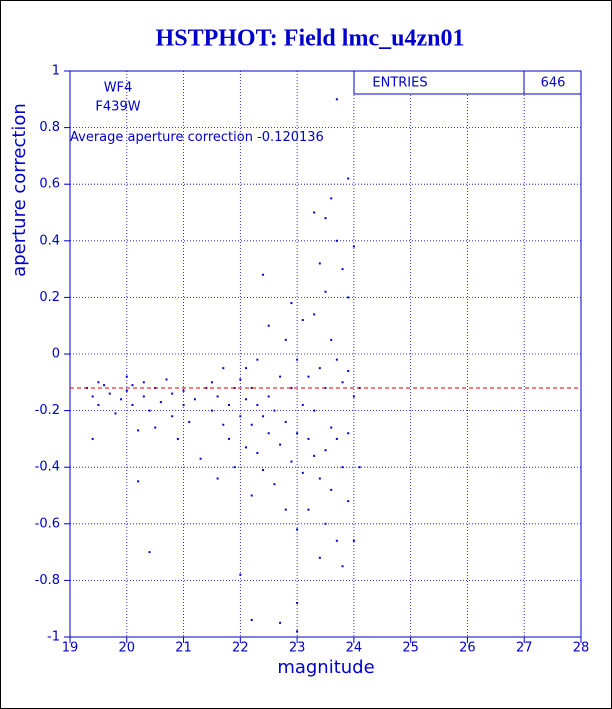 The width and height of the screenshot is (612, 709). I want to click on annotation: WF4, so click(118, 88).